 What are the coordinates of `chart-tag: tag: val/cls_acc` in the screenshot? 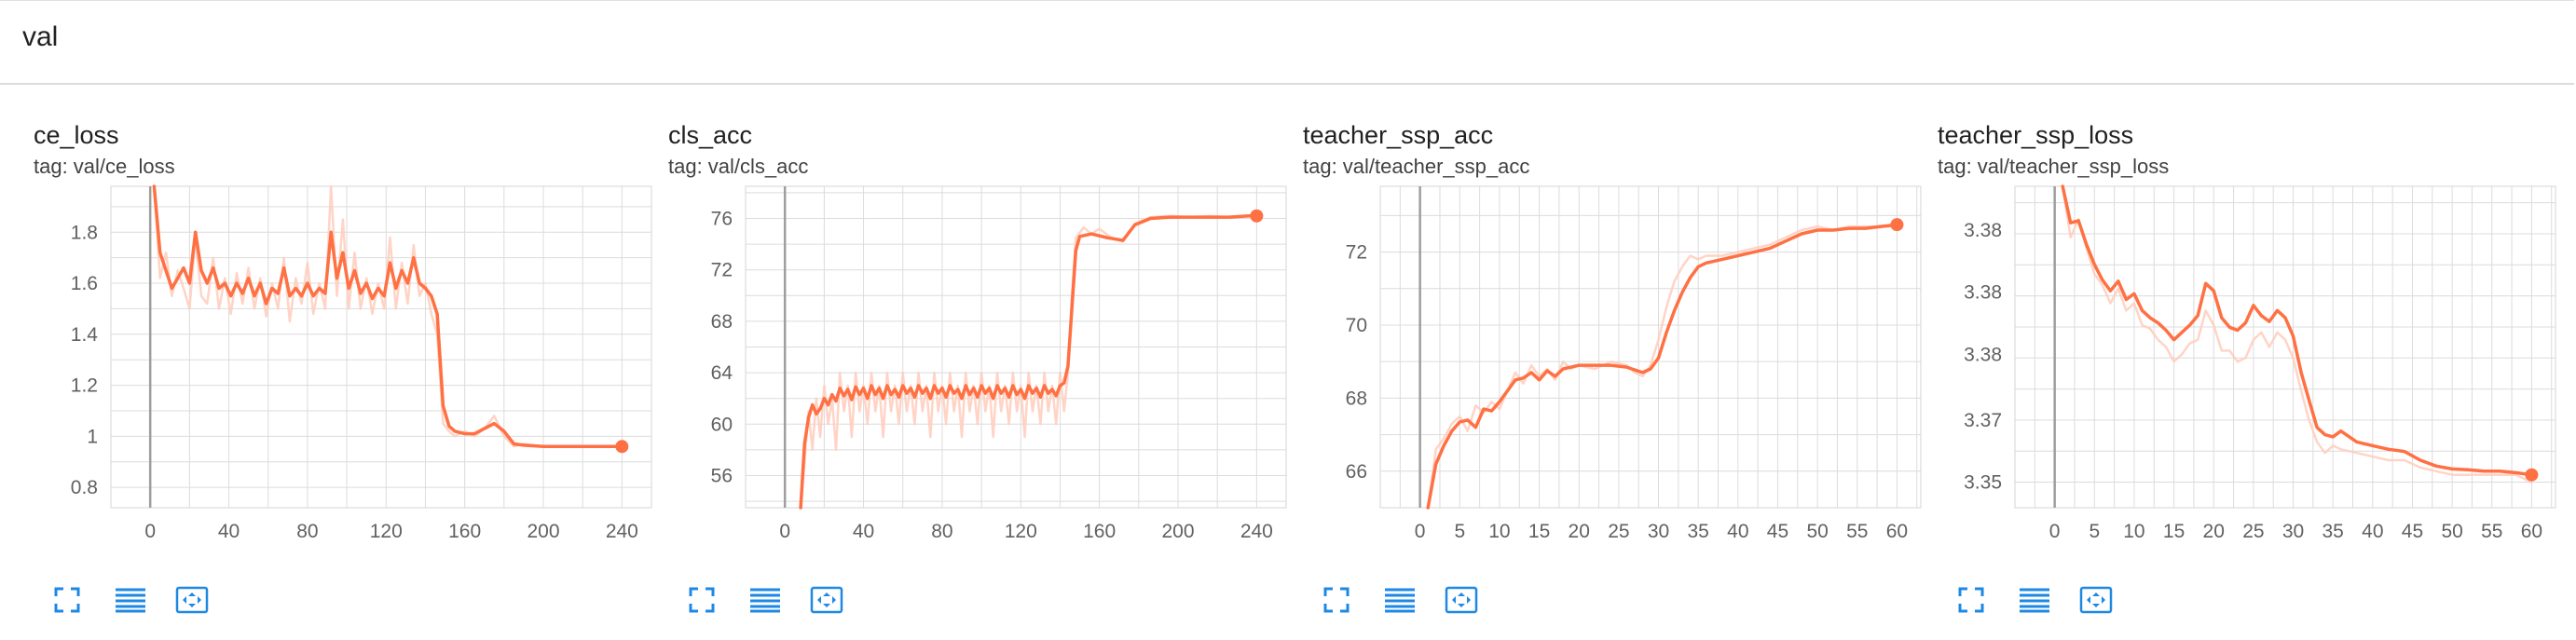 It's located at (738, 166).